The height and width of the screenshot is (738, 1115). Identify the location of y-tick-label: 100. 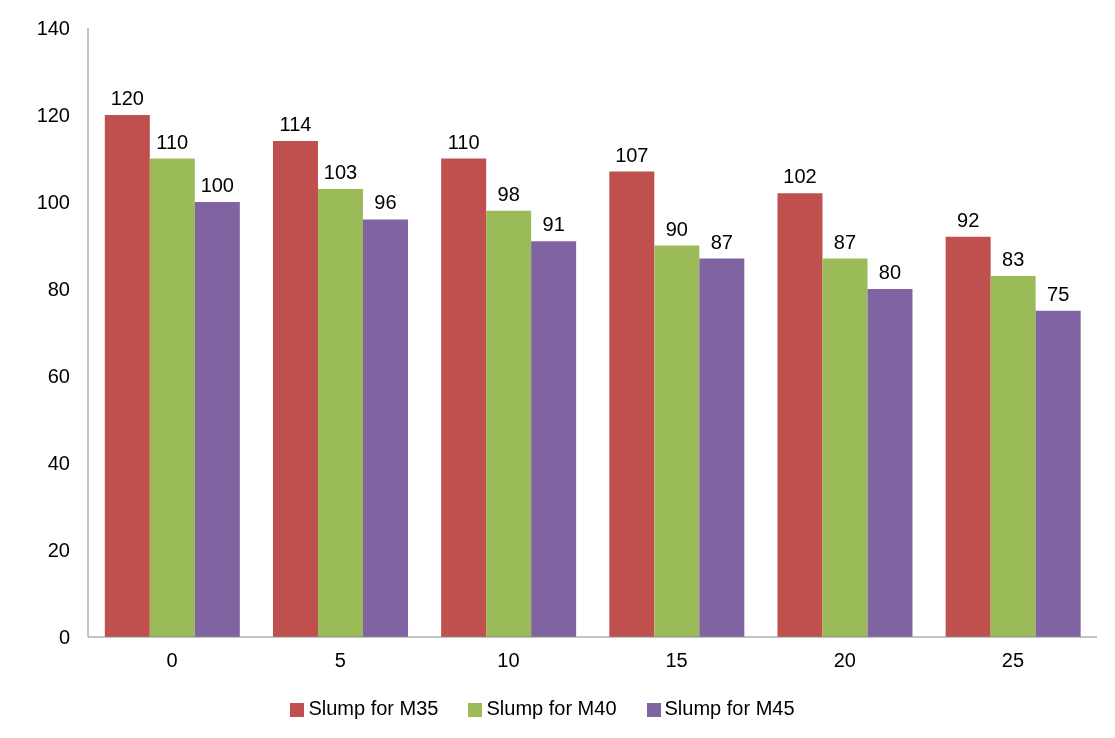
(53, 202).